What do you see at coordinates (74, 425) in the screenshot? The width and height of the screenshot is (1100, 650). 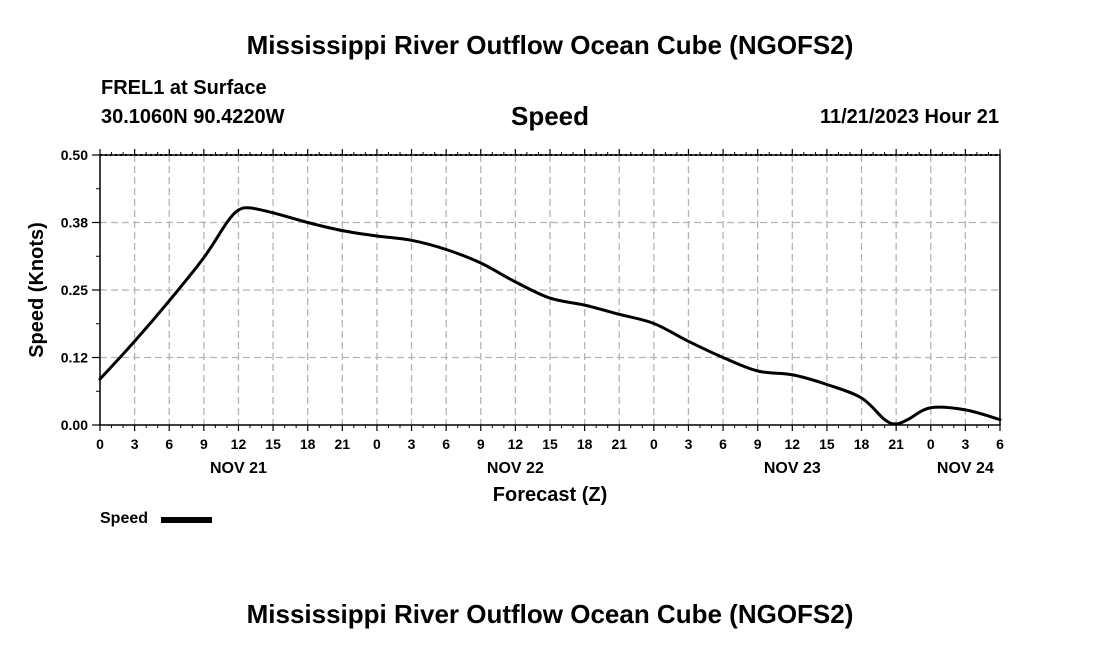 I see `y-tick-label: 0.00` at bounding box center [74, 425].